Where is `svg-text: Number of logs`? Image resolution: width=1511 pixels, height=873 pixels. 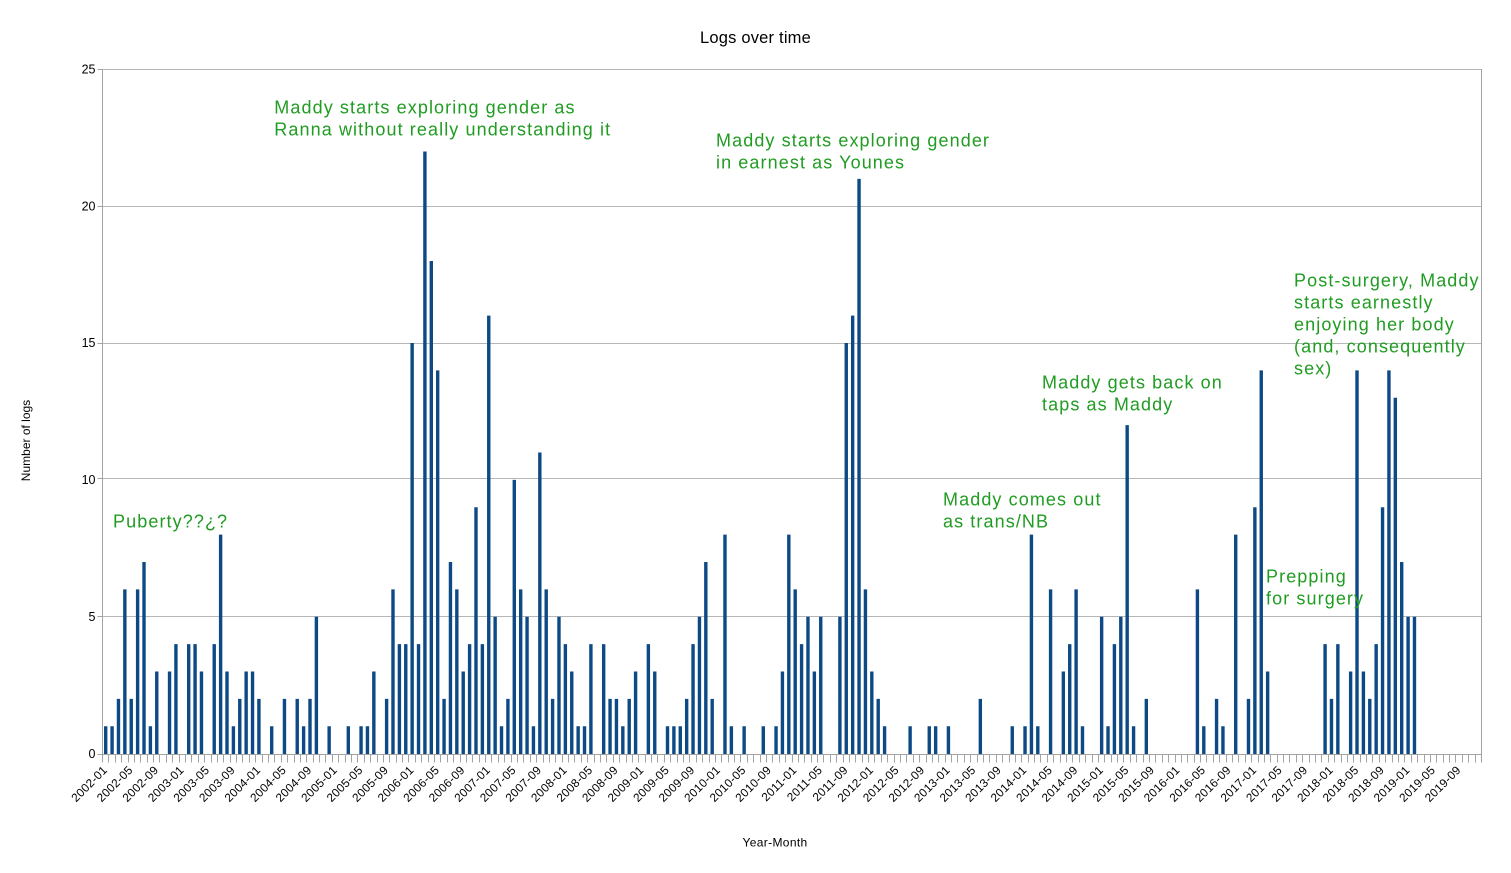 svg-text: Number of logs is located at coordinates (26, 440).